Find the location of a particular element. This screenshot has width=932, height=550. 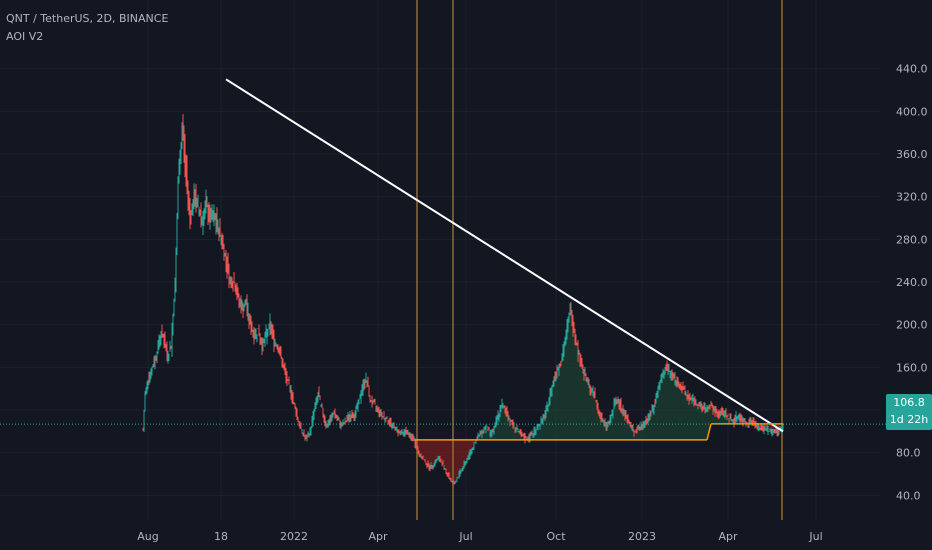

last-price-value: 106.8 is located at coordinates (909, 402).